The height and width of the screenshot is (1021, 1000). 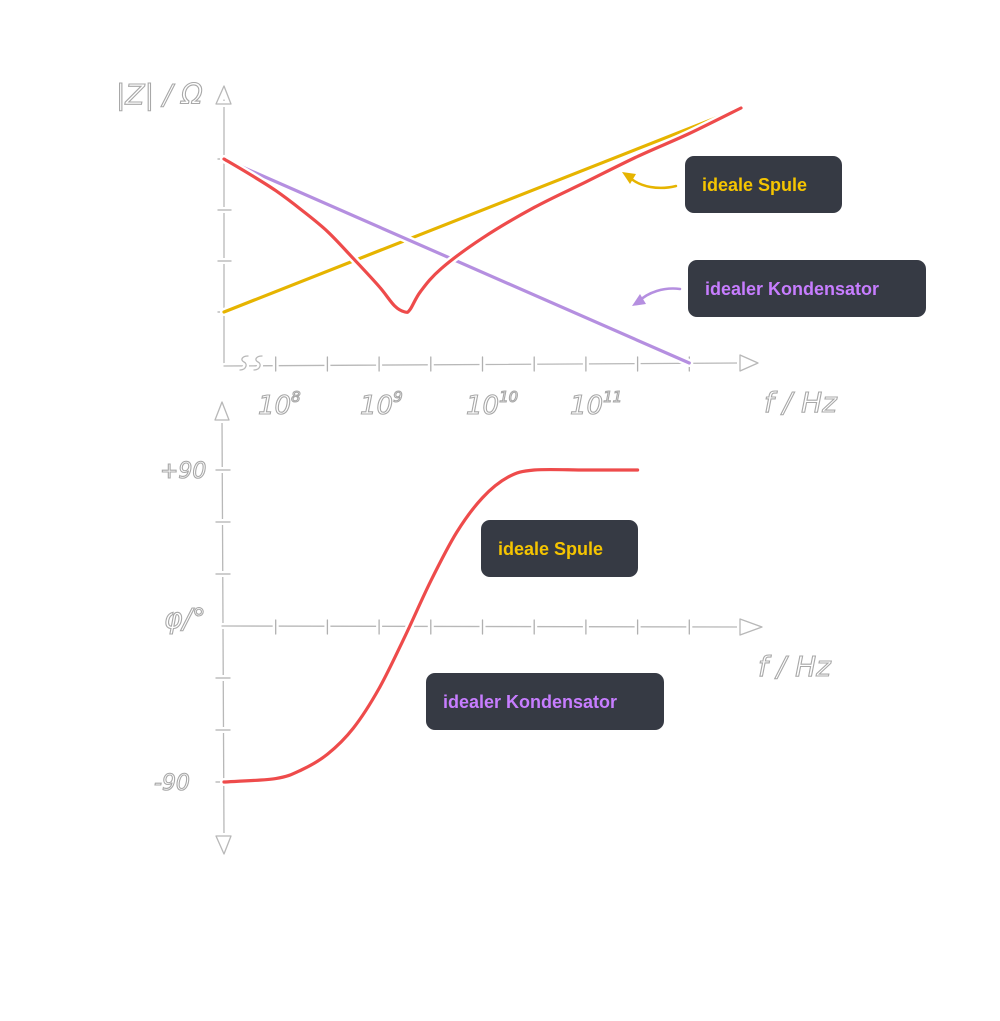 I want to click on phase-ytick-plus90-halo: +90, so click(x=183, y=471).